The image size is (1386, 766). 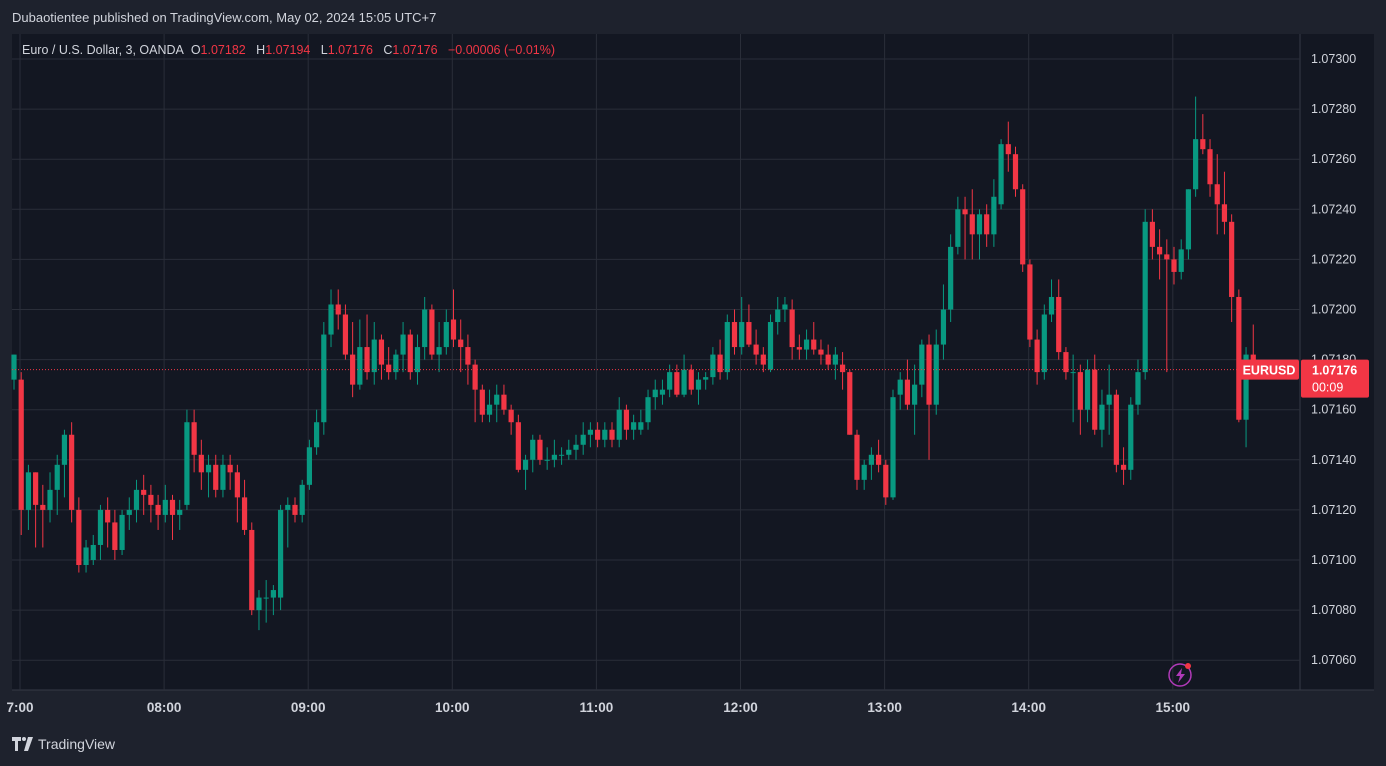 What do you see at coordinates (452, 707) in the screenshot?
I see `x-tick-label: 10:00` at bounding box center [452, 707].